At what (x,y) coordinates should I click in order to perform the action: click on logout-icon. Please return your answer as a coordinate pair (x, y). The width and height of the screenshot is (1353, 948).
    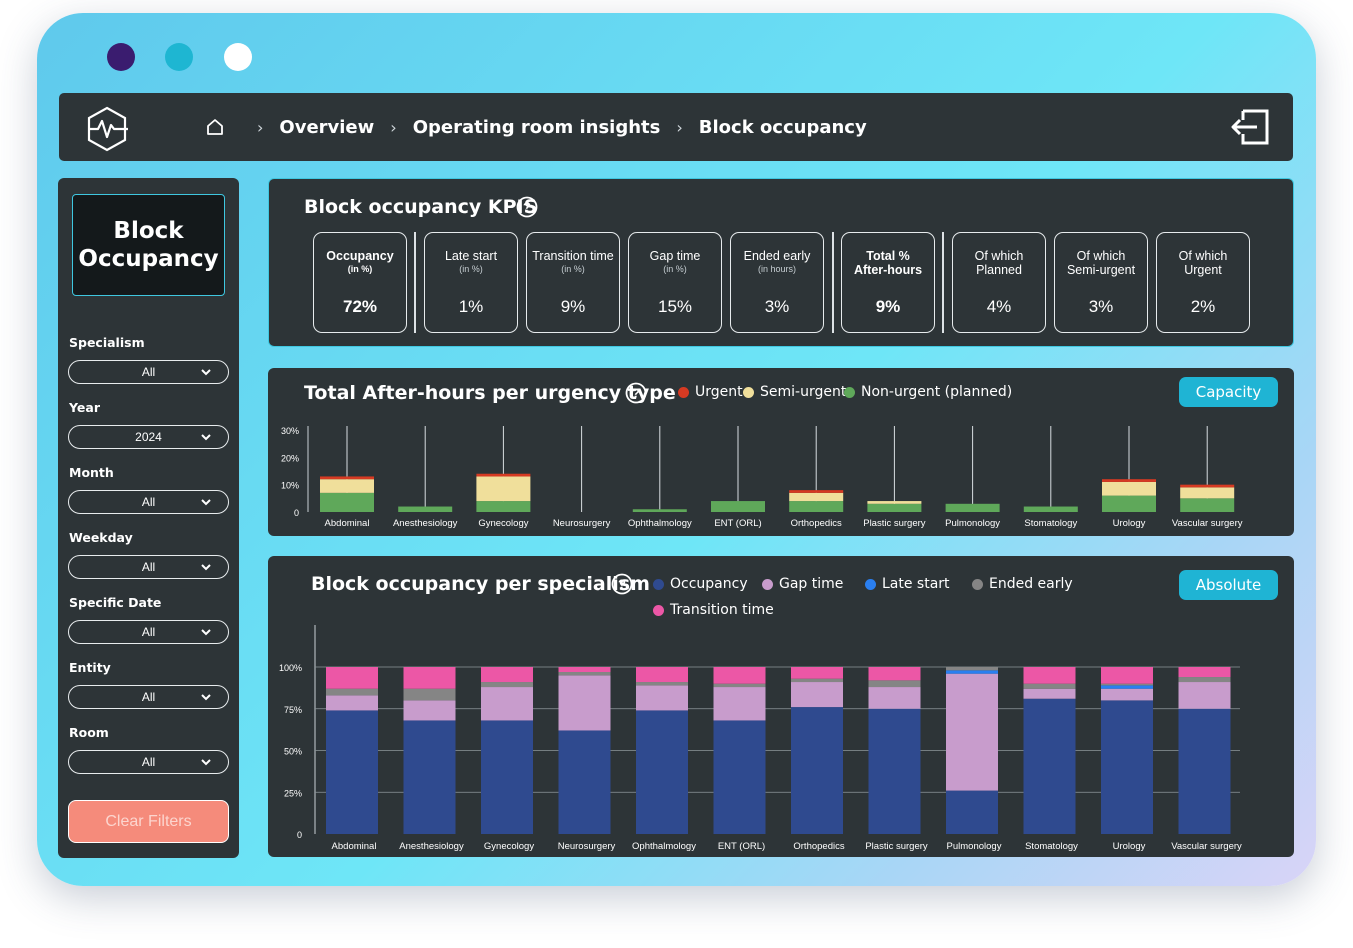
    Looking at the image, I should click on (1250, 127).